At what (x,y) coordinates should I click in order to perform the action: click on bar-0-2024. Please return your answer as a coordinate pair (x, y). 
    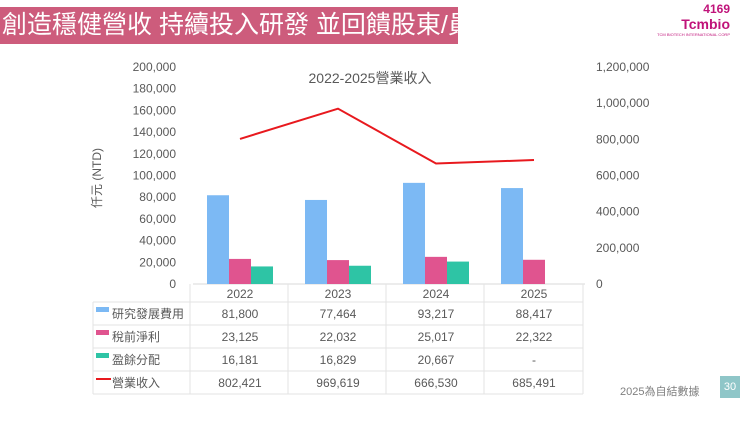
    Looking at the image, I should click on (414, 233).